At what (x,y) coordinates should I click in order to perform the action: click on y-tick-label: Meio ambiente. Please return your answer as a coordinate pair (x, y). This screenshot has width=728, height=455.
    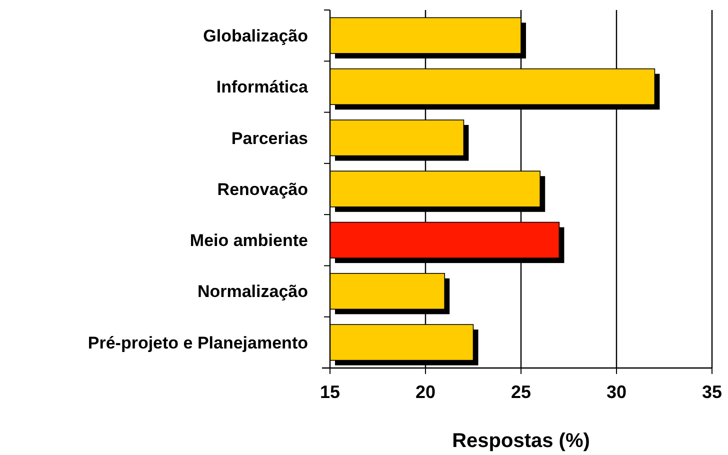
    Looking at the image, I should click on (249, 240).